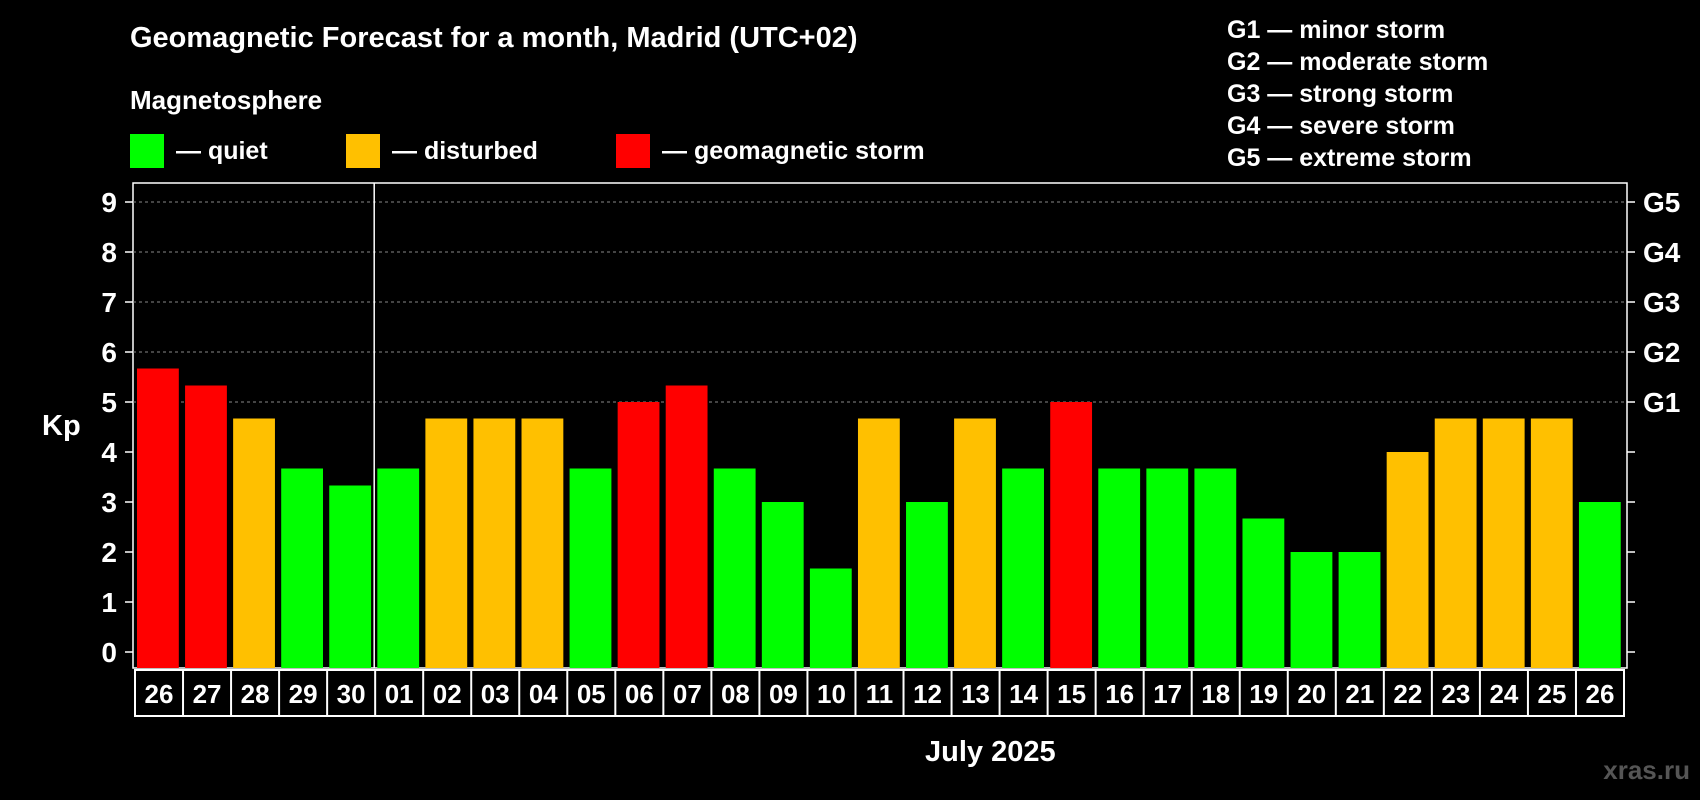 Image resolution: width=1700 pixels, height=800 pixels. What do you see at coordinates (109, 502) in the screenshot?
I see `y-tick-label: 3` at bounding box center [109, 502].